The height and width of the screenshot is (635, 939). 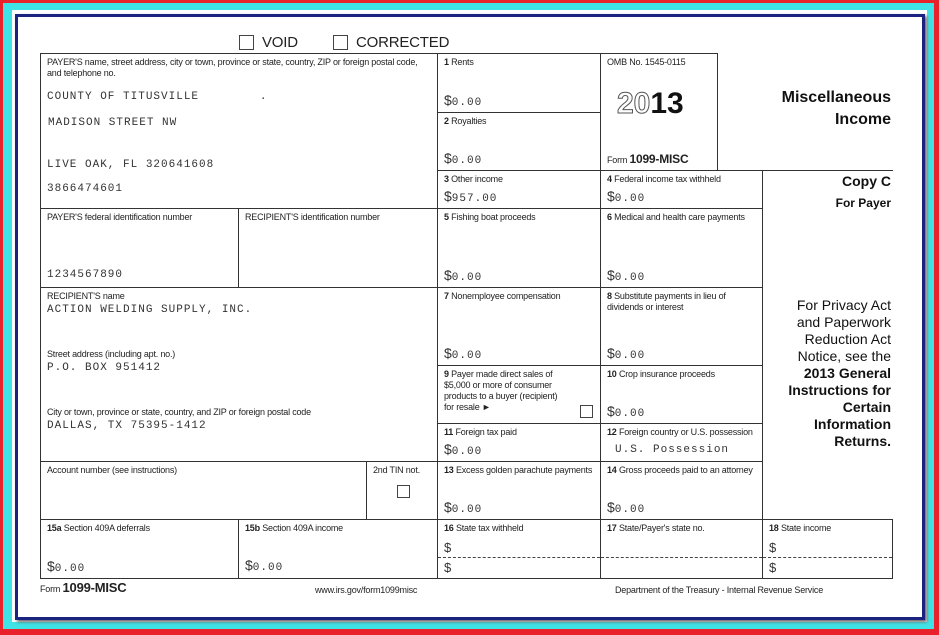 What do you see at coordinates (617, 160) in the screenshot?
I see `form-prefix: Form` at bounding box center [617, 160].